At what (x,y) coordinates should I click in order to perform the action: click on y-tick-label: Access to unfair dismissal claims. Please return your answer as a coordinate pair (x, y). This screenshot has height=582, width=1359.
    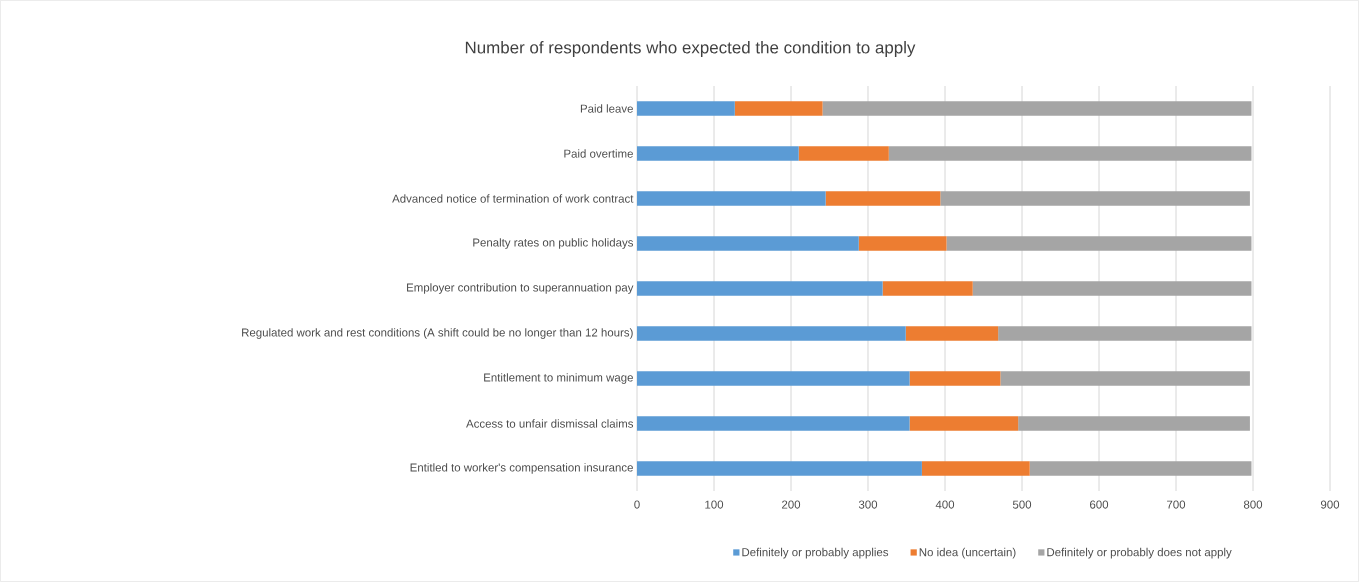
    Looking at the image, I should click on (550, 423).